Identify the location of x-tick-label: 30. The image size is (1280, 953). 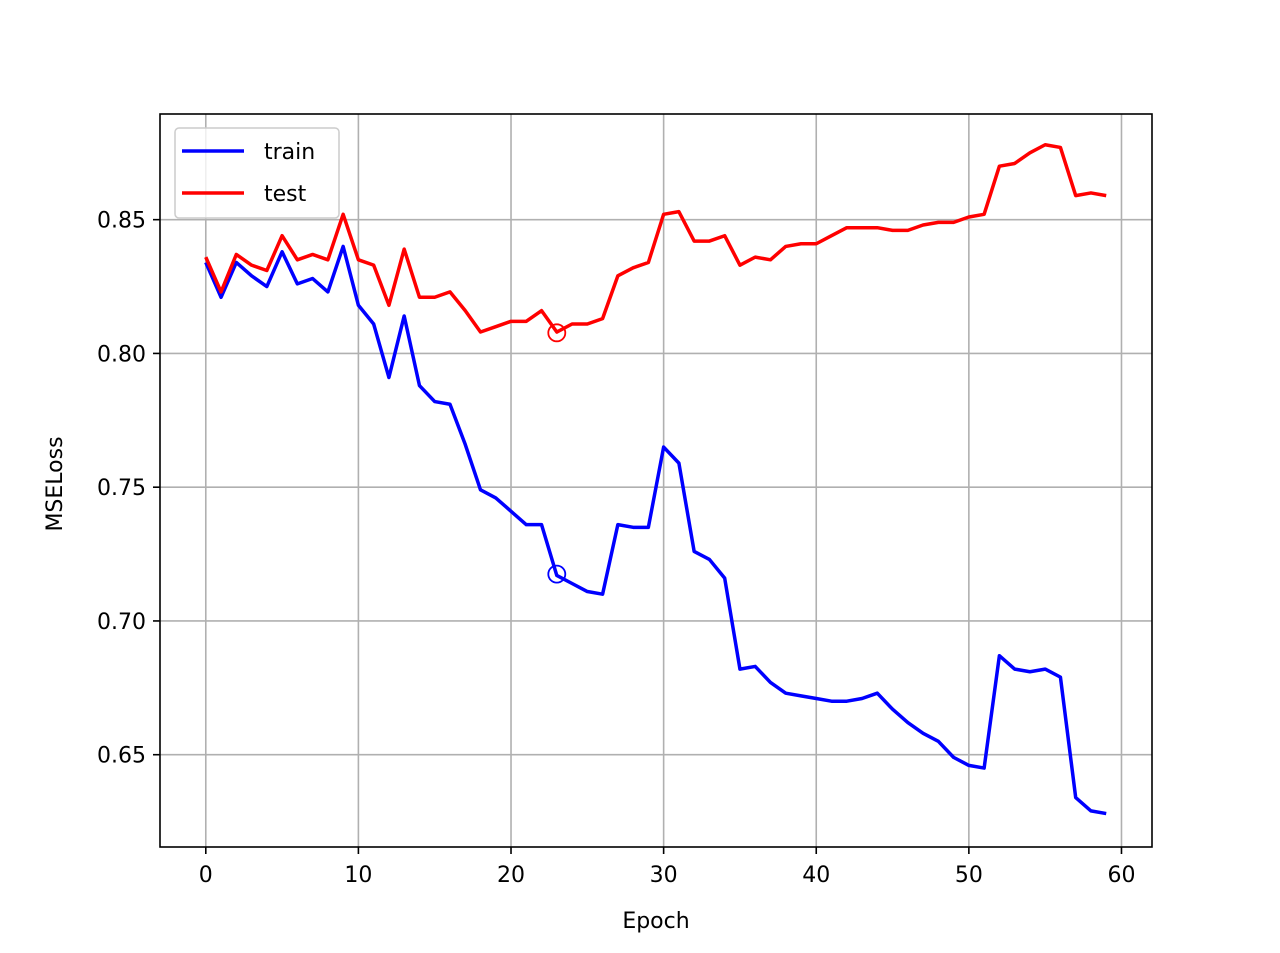
(664, 875).